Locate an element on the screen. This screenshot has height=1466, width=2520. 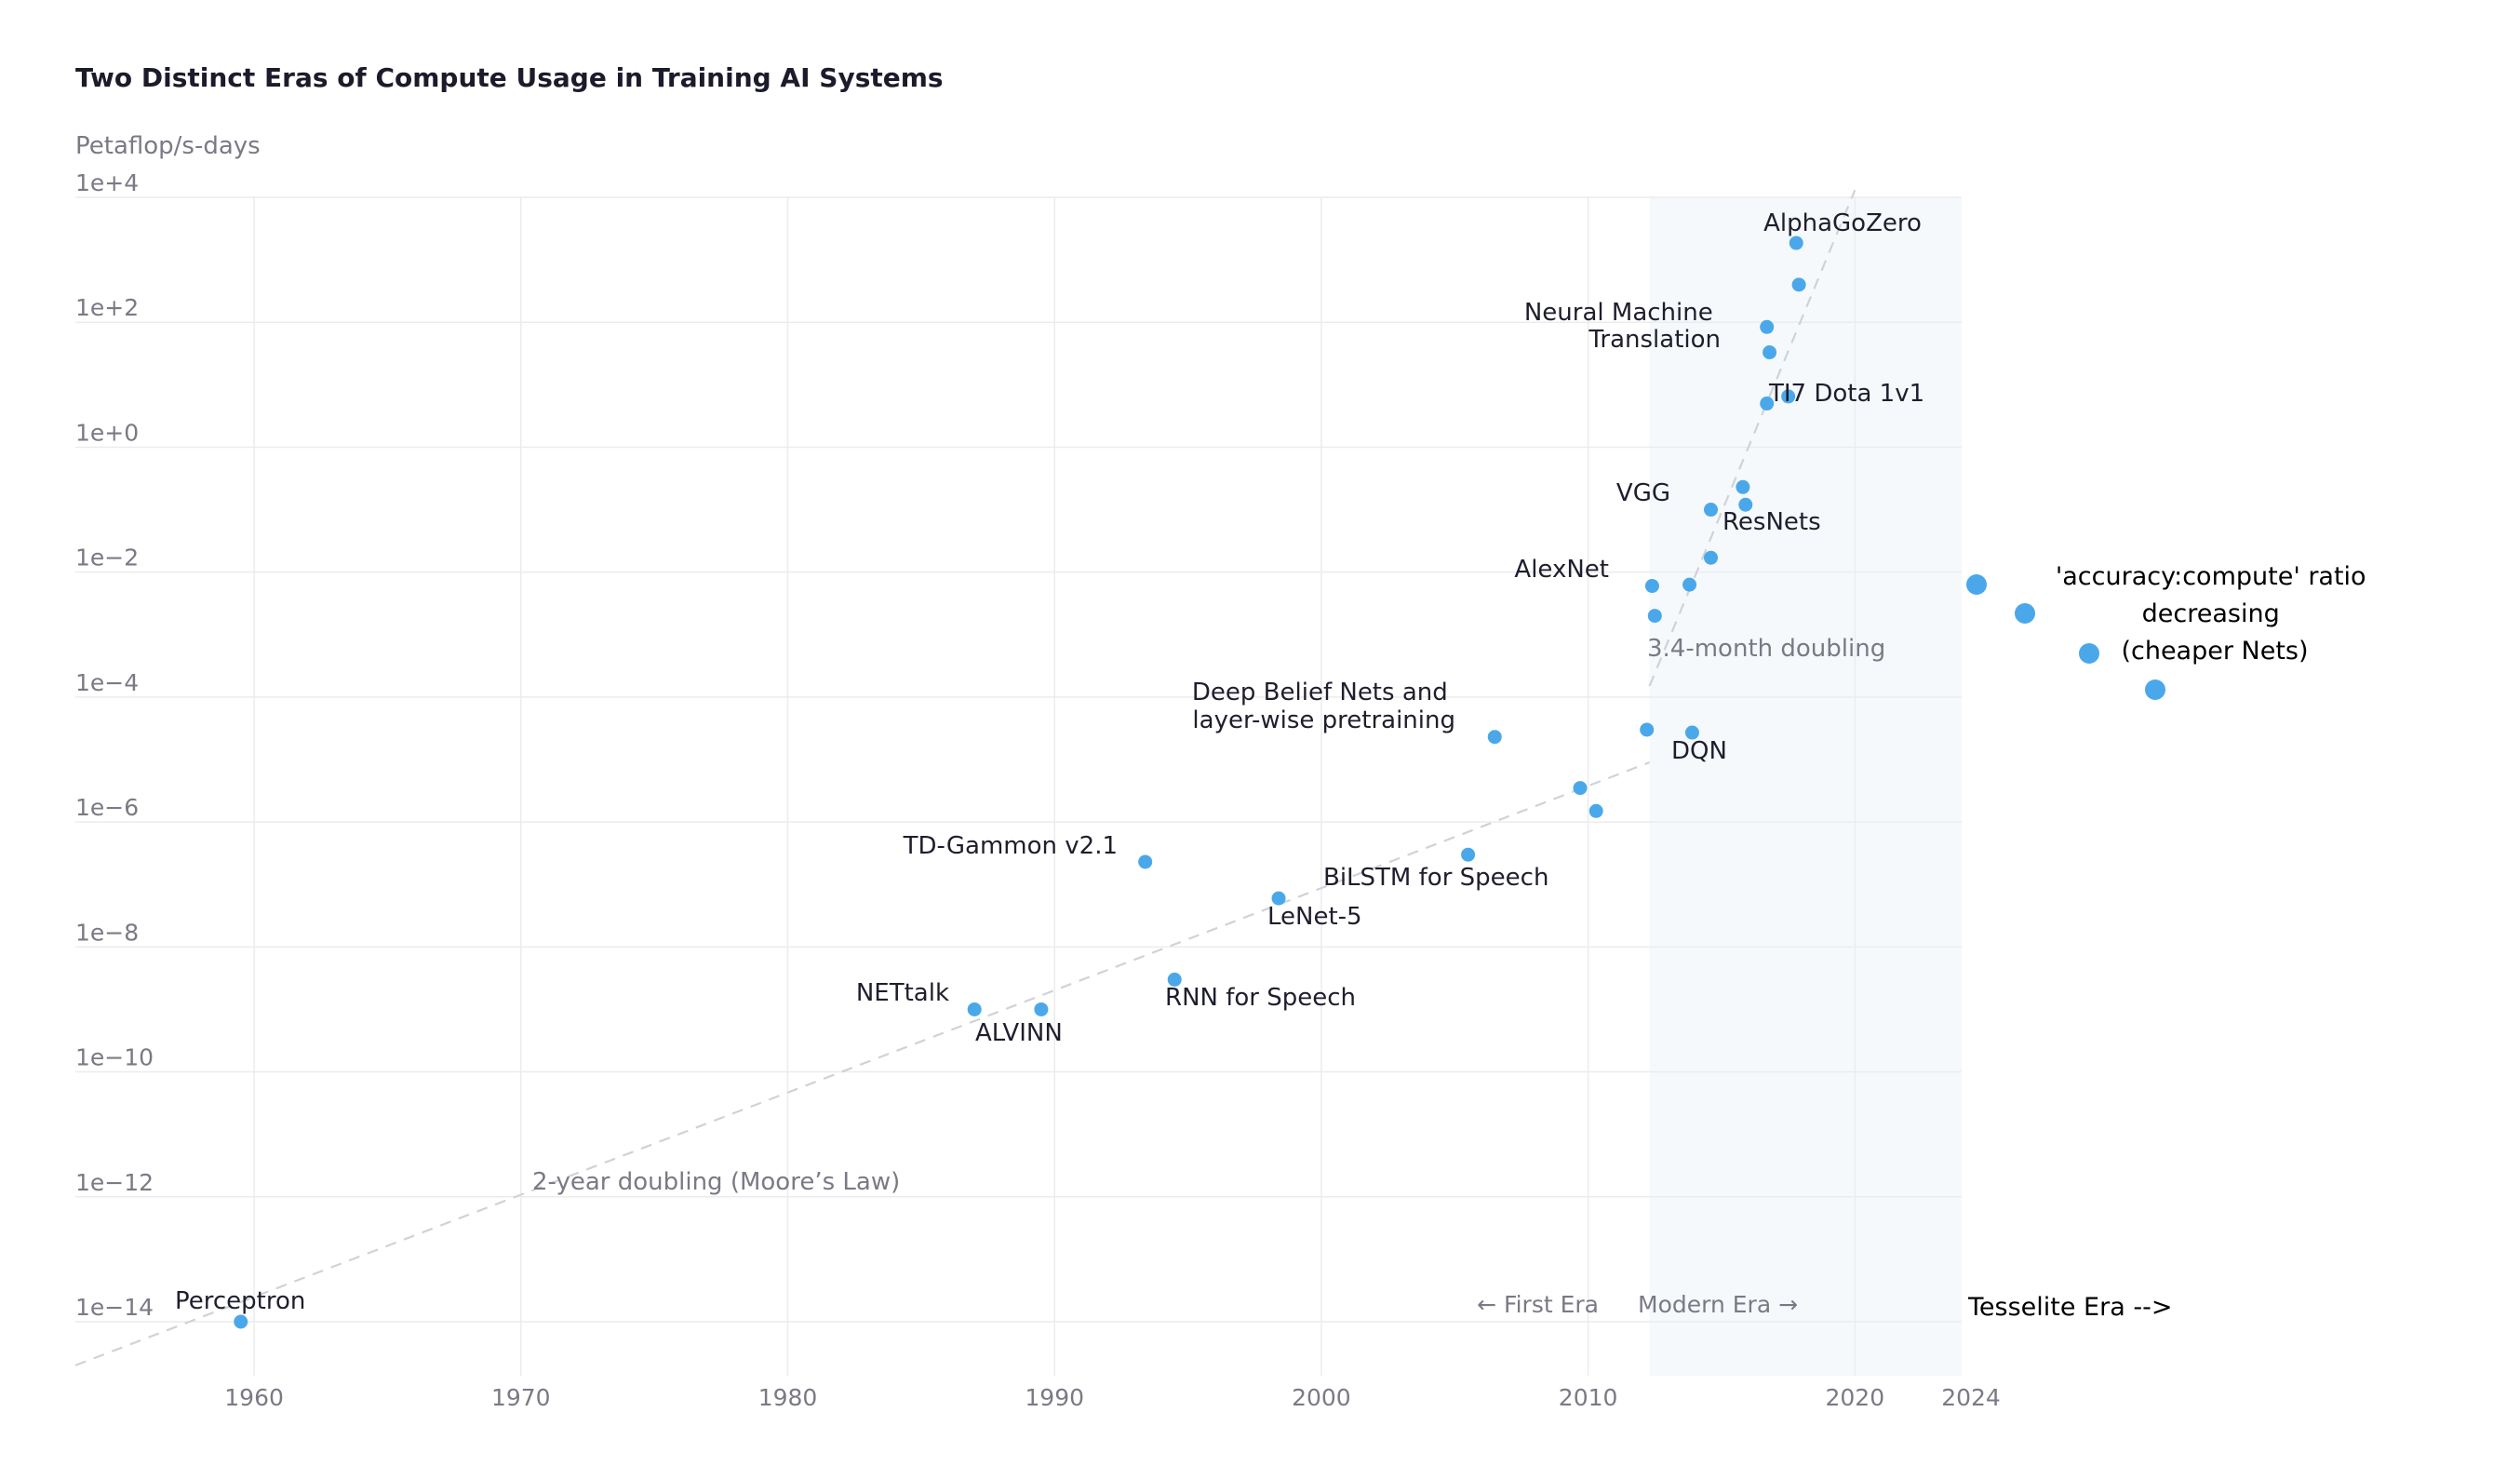
y-tick-label-2: 1e+0 is located at coordinates (107, 433).